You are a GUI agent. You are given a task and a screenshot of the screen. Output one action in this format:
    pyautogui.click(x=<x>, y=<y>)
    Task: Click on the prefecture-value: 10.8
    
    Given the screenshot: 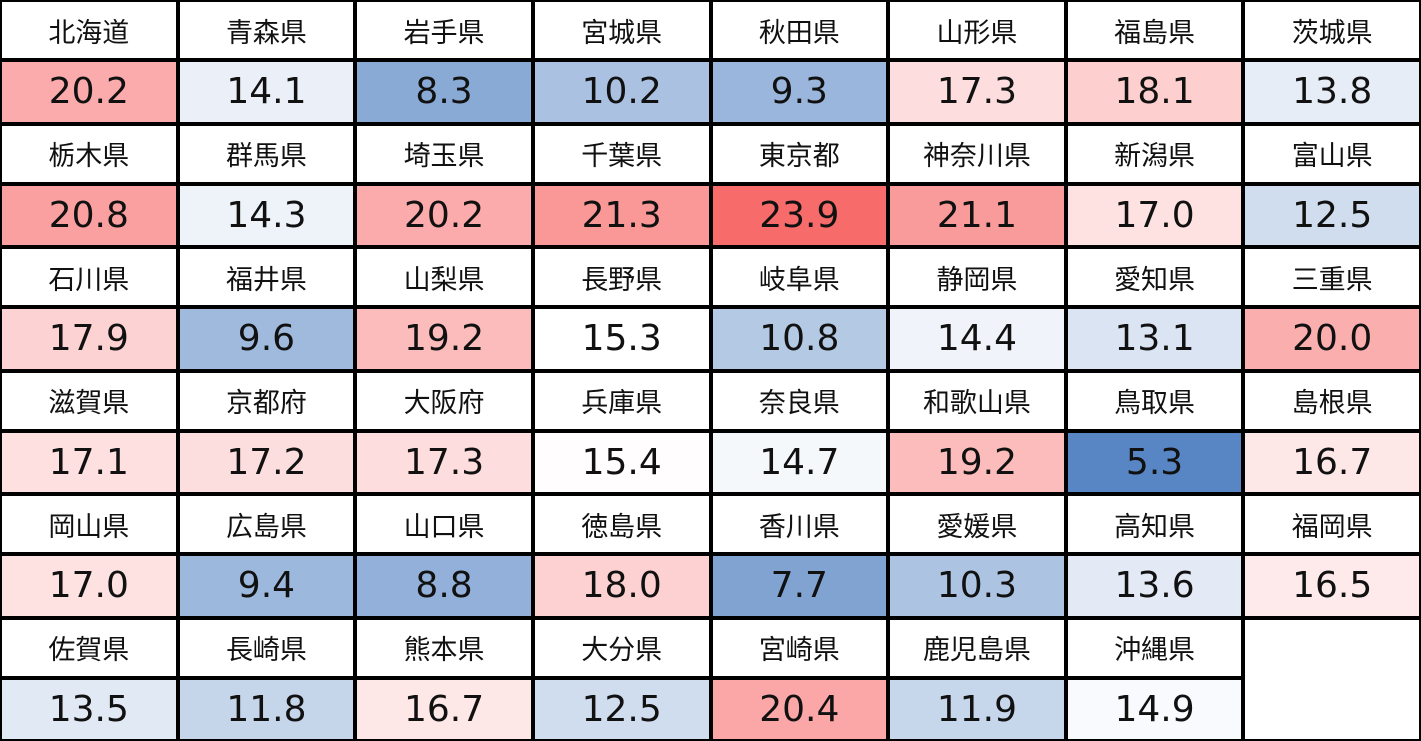 What is the action you would take?
    pyautogui.click(x=799, y=339)
    